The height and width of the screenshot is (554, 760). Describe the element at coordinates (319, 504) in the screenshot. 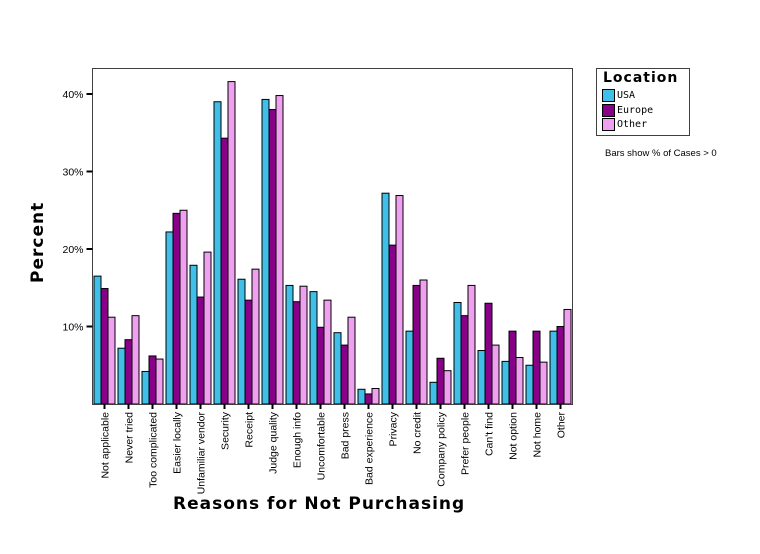

I see `x-axis-title: Reasons for Not Purchasing` at that location.